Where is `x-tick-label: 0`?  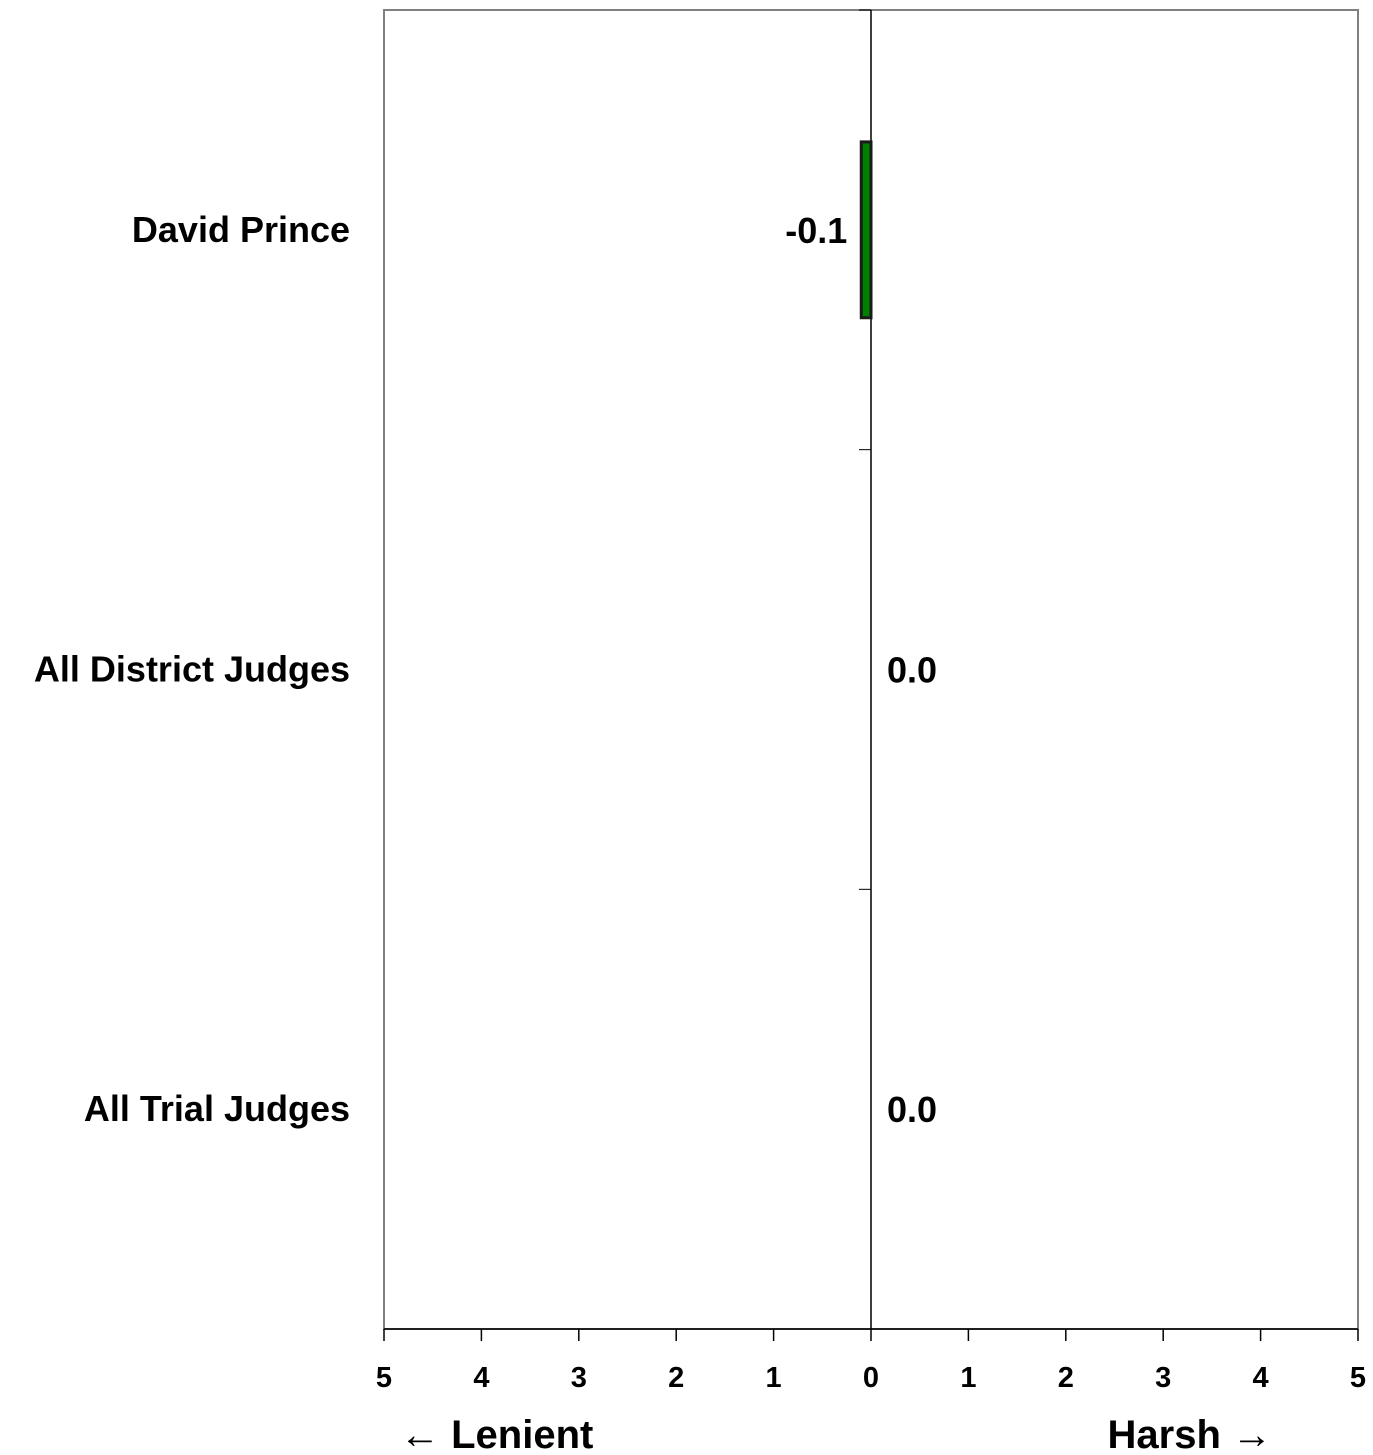 x-tick-label: 0 is located at coordinates (871, 1378).